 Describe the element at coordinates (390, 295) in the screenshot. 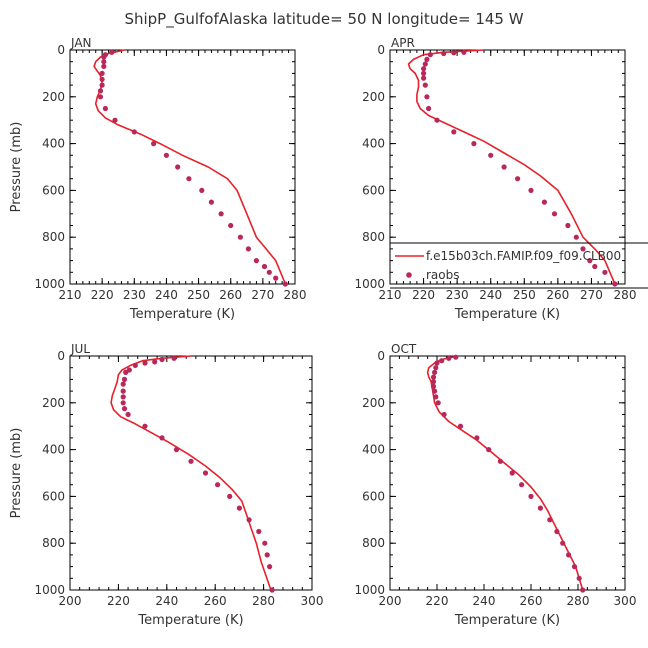

I see `x-tick-label: 210` at that location.